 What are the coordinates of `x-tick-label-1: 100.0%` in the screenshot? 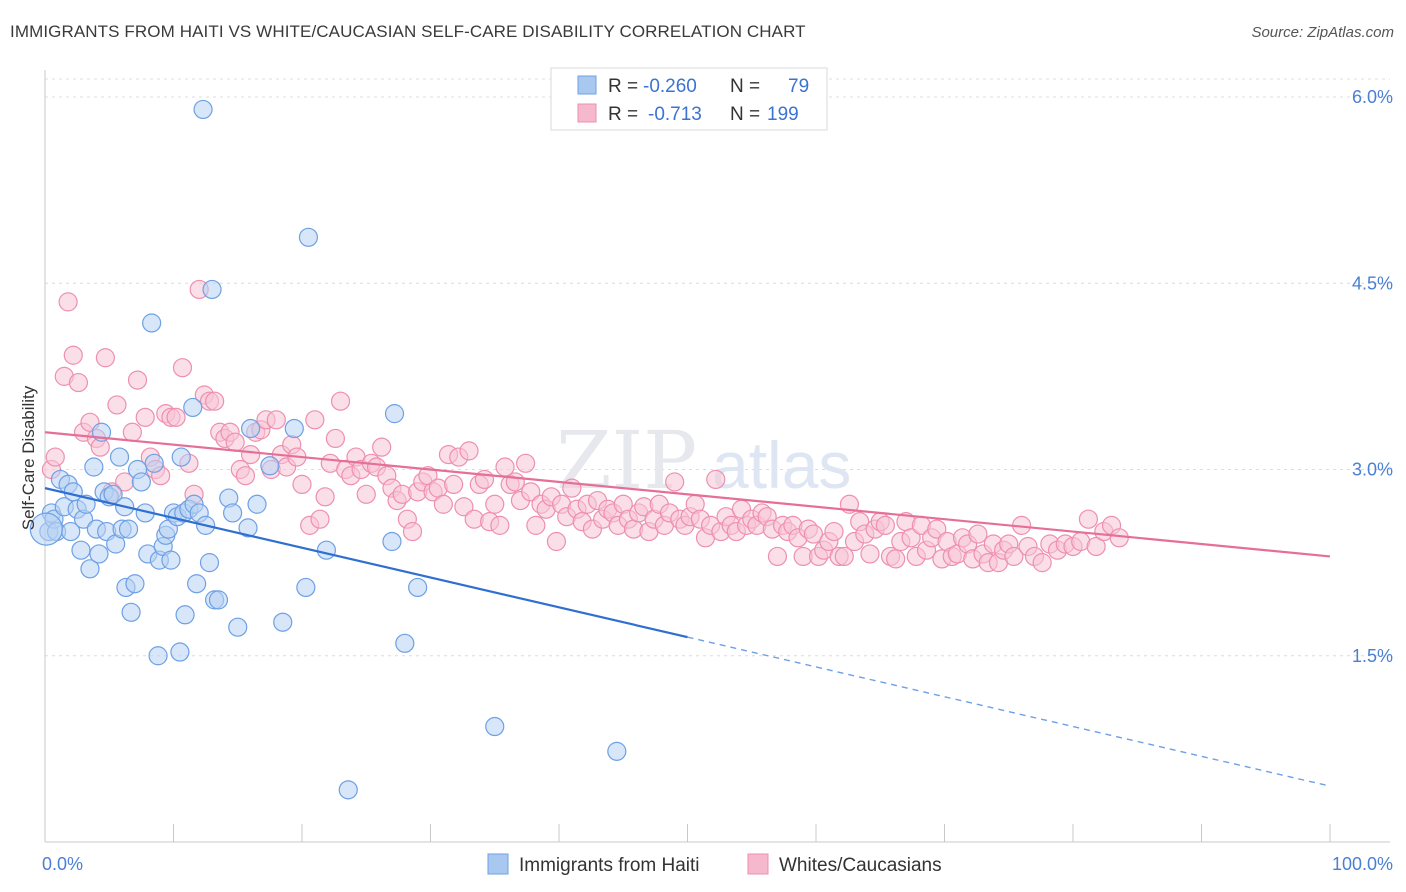 It's located at (1362, 864).